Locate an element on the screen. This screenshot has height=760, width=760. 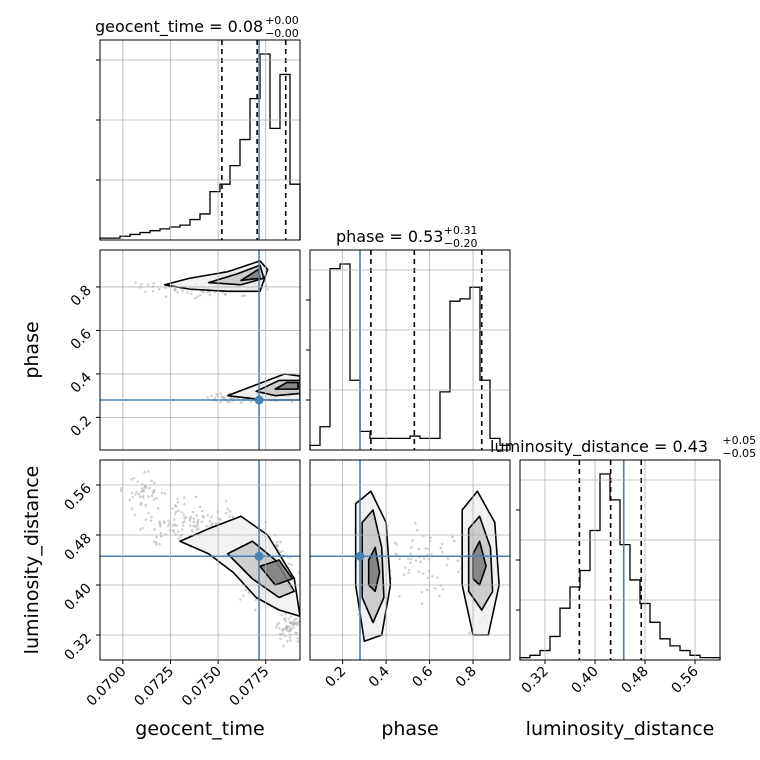
scatter-panel-geocent_time-vs-luminosity_distance is located at coordinates (200, 560).